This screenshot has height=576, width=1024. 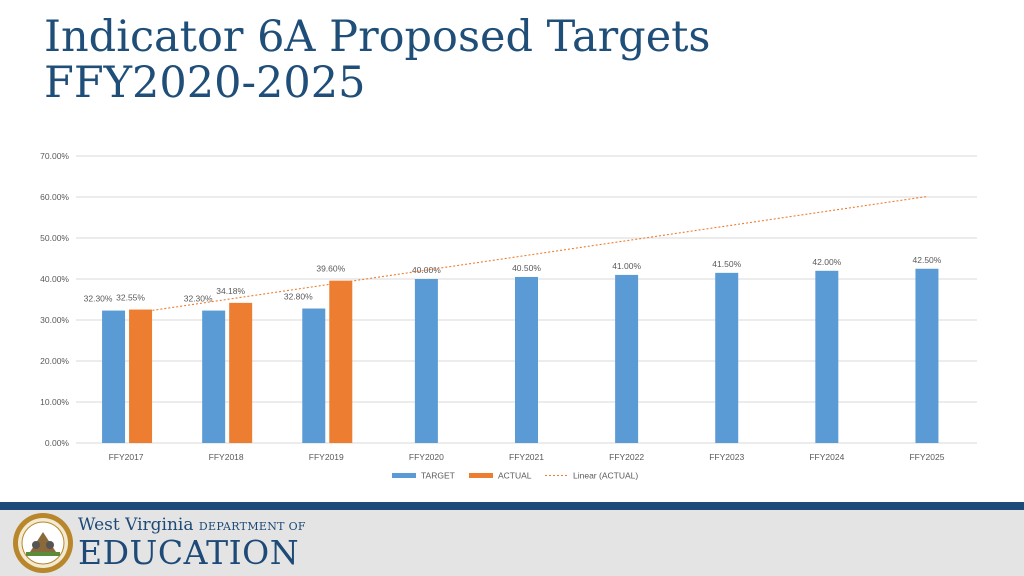 I want to click on department-logo-text: West Virginia DEPARTMENT OF EDUCATION, so click(x=192, y=543).